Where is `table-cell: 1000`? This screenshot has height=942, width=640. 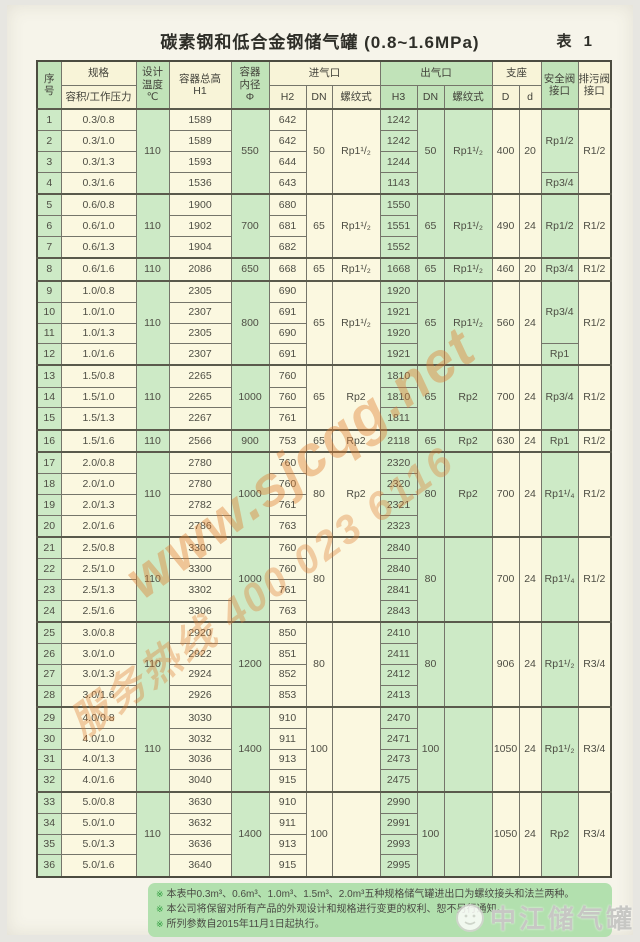
table-cell: 1000 is located at coordinates (250, 397).